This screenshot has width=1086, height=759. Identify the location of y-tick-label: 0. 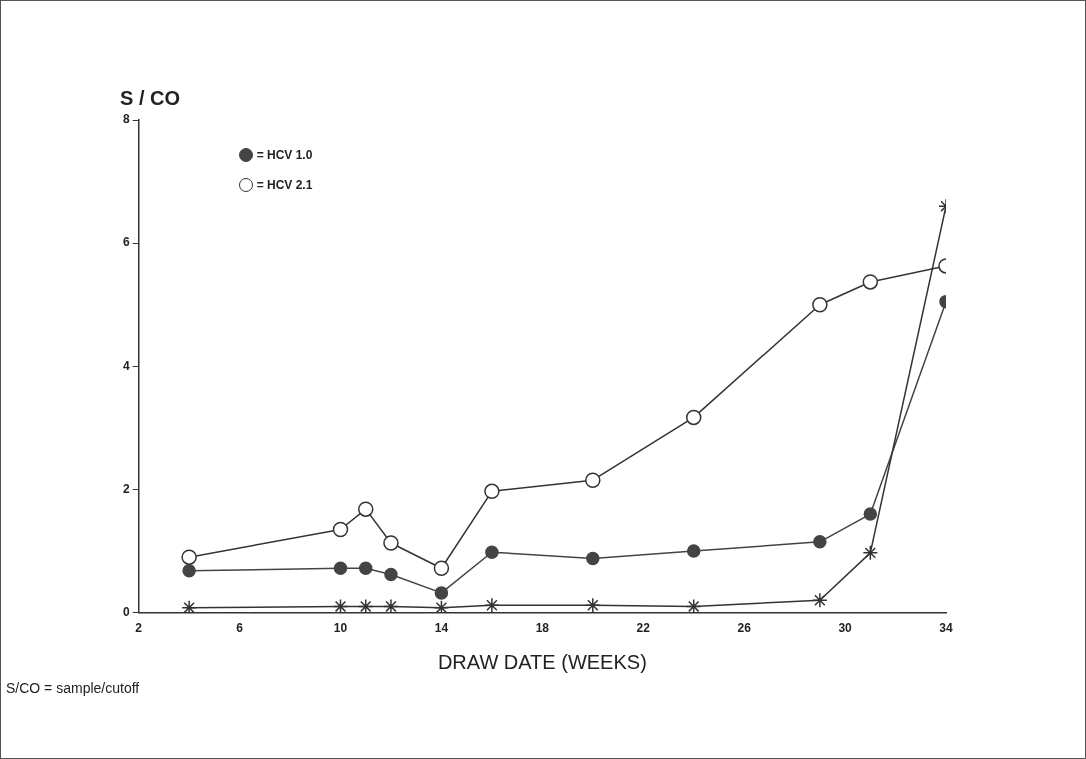
(126, 611).